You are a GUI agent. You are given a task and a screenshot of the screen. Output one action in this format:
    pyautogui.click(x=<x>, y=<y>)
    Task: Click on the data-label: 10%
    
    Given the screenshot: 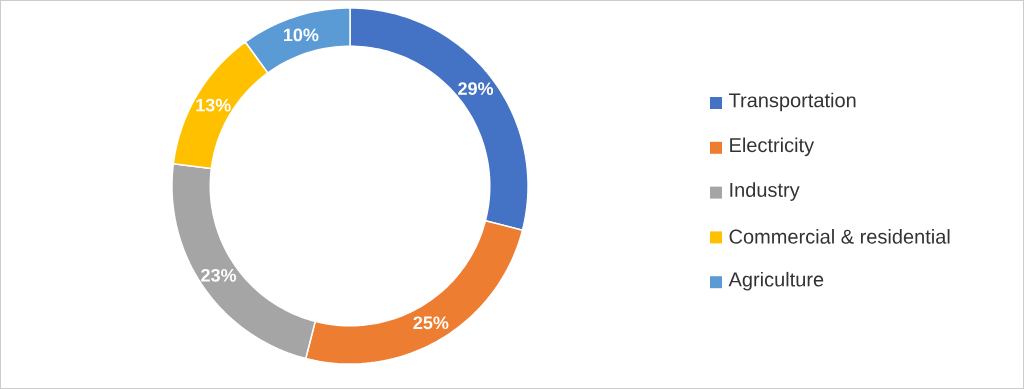 What is the action you would take?
    pyautogui.click(x=301, y=35)
    